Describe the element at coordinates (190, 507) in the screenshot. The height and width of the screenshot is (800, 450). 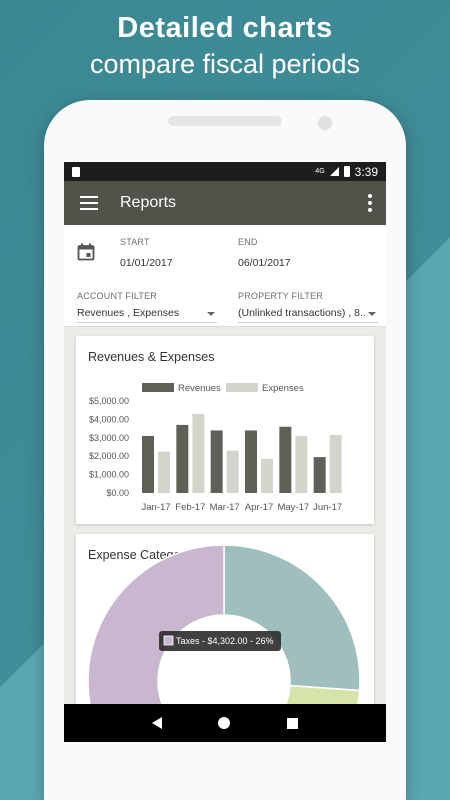
I see `x-tick-label: Feb-17` at that location.